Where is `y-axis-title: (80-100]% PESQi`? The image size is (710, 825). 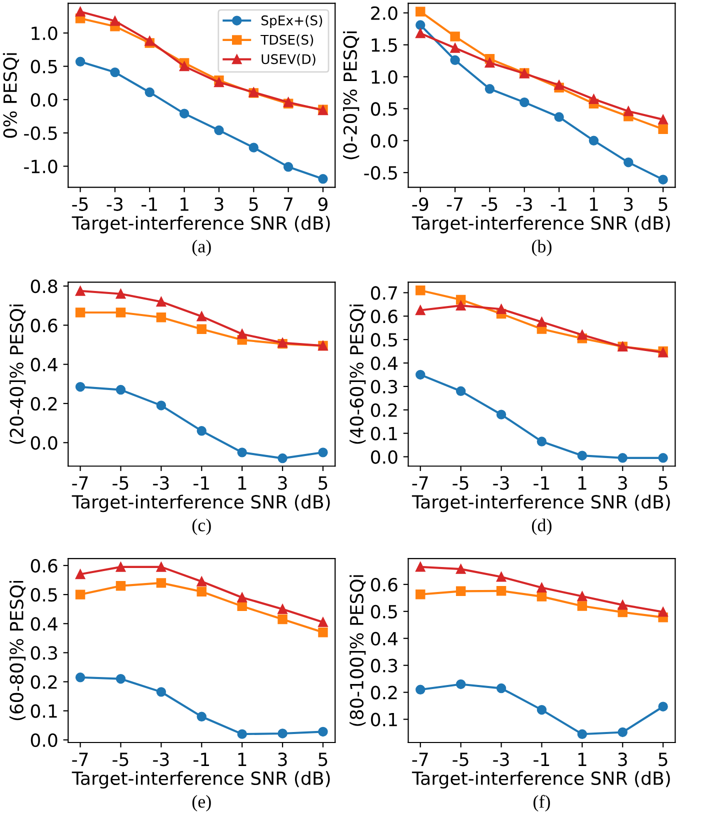 y-axis-title: (80-100]% PESQi is located at coordinates (358, 650).